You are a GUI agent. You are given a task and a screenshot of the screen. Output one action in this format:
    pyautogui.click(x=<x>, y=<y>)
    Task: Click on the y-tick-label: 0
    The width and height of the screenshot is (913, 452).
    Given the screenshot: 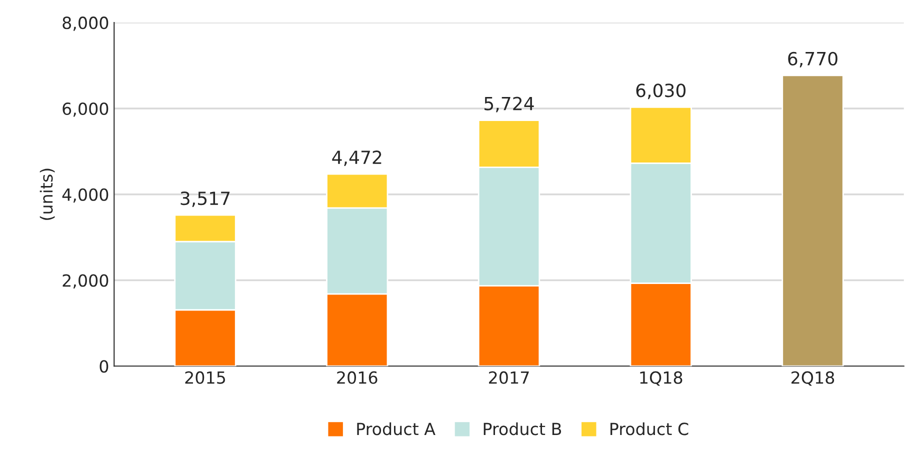 What is the action you would take?
    pyautogui.click(x=104, y=366)
    